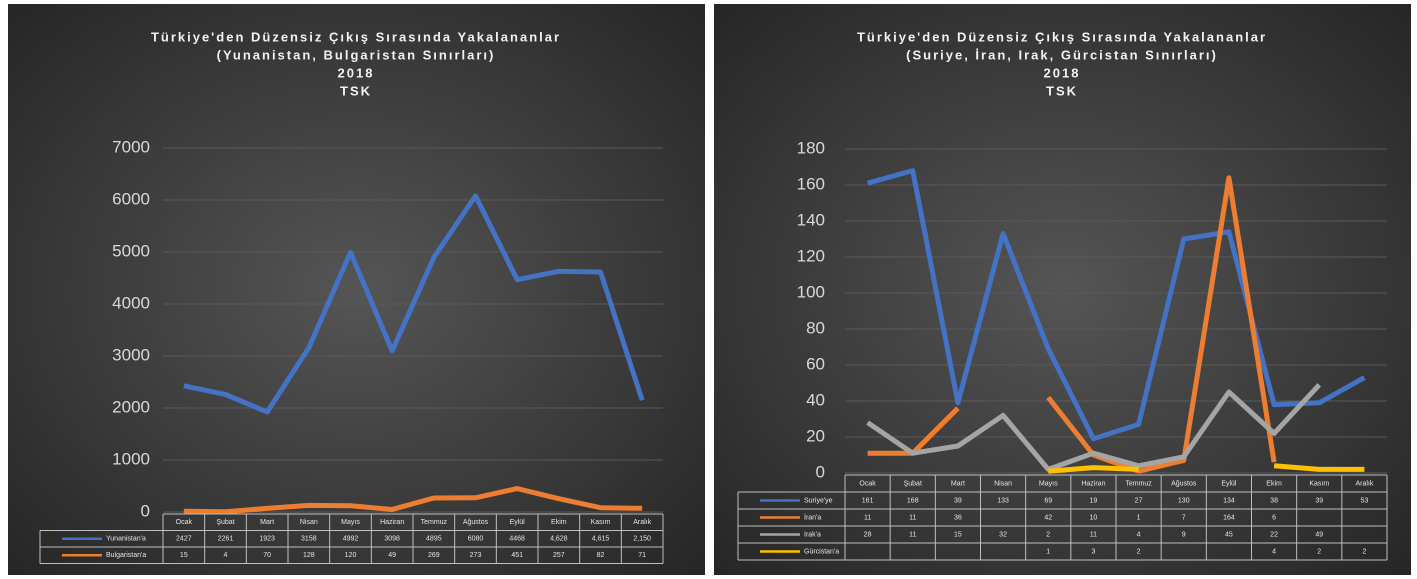  I want to click on y-tick-label: 20, so click(815, 435).